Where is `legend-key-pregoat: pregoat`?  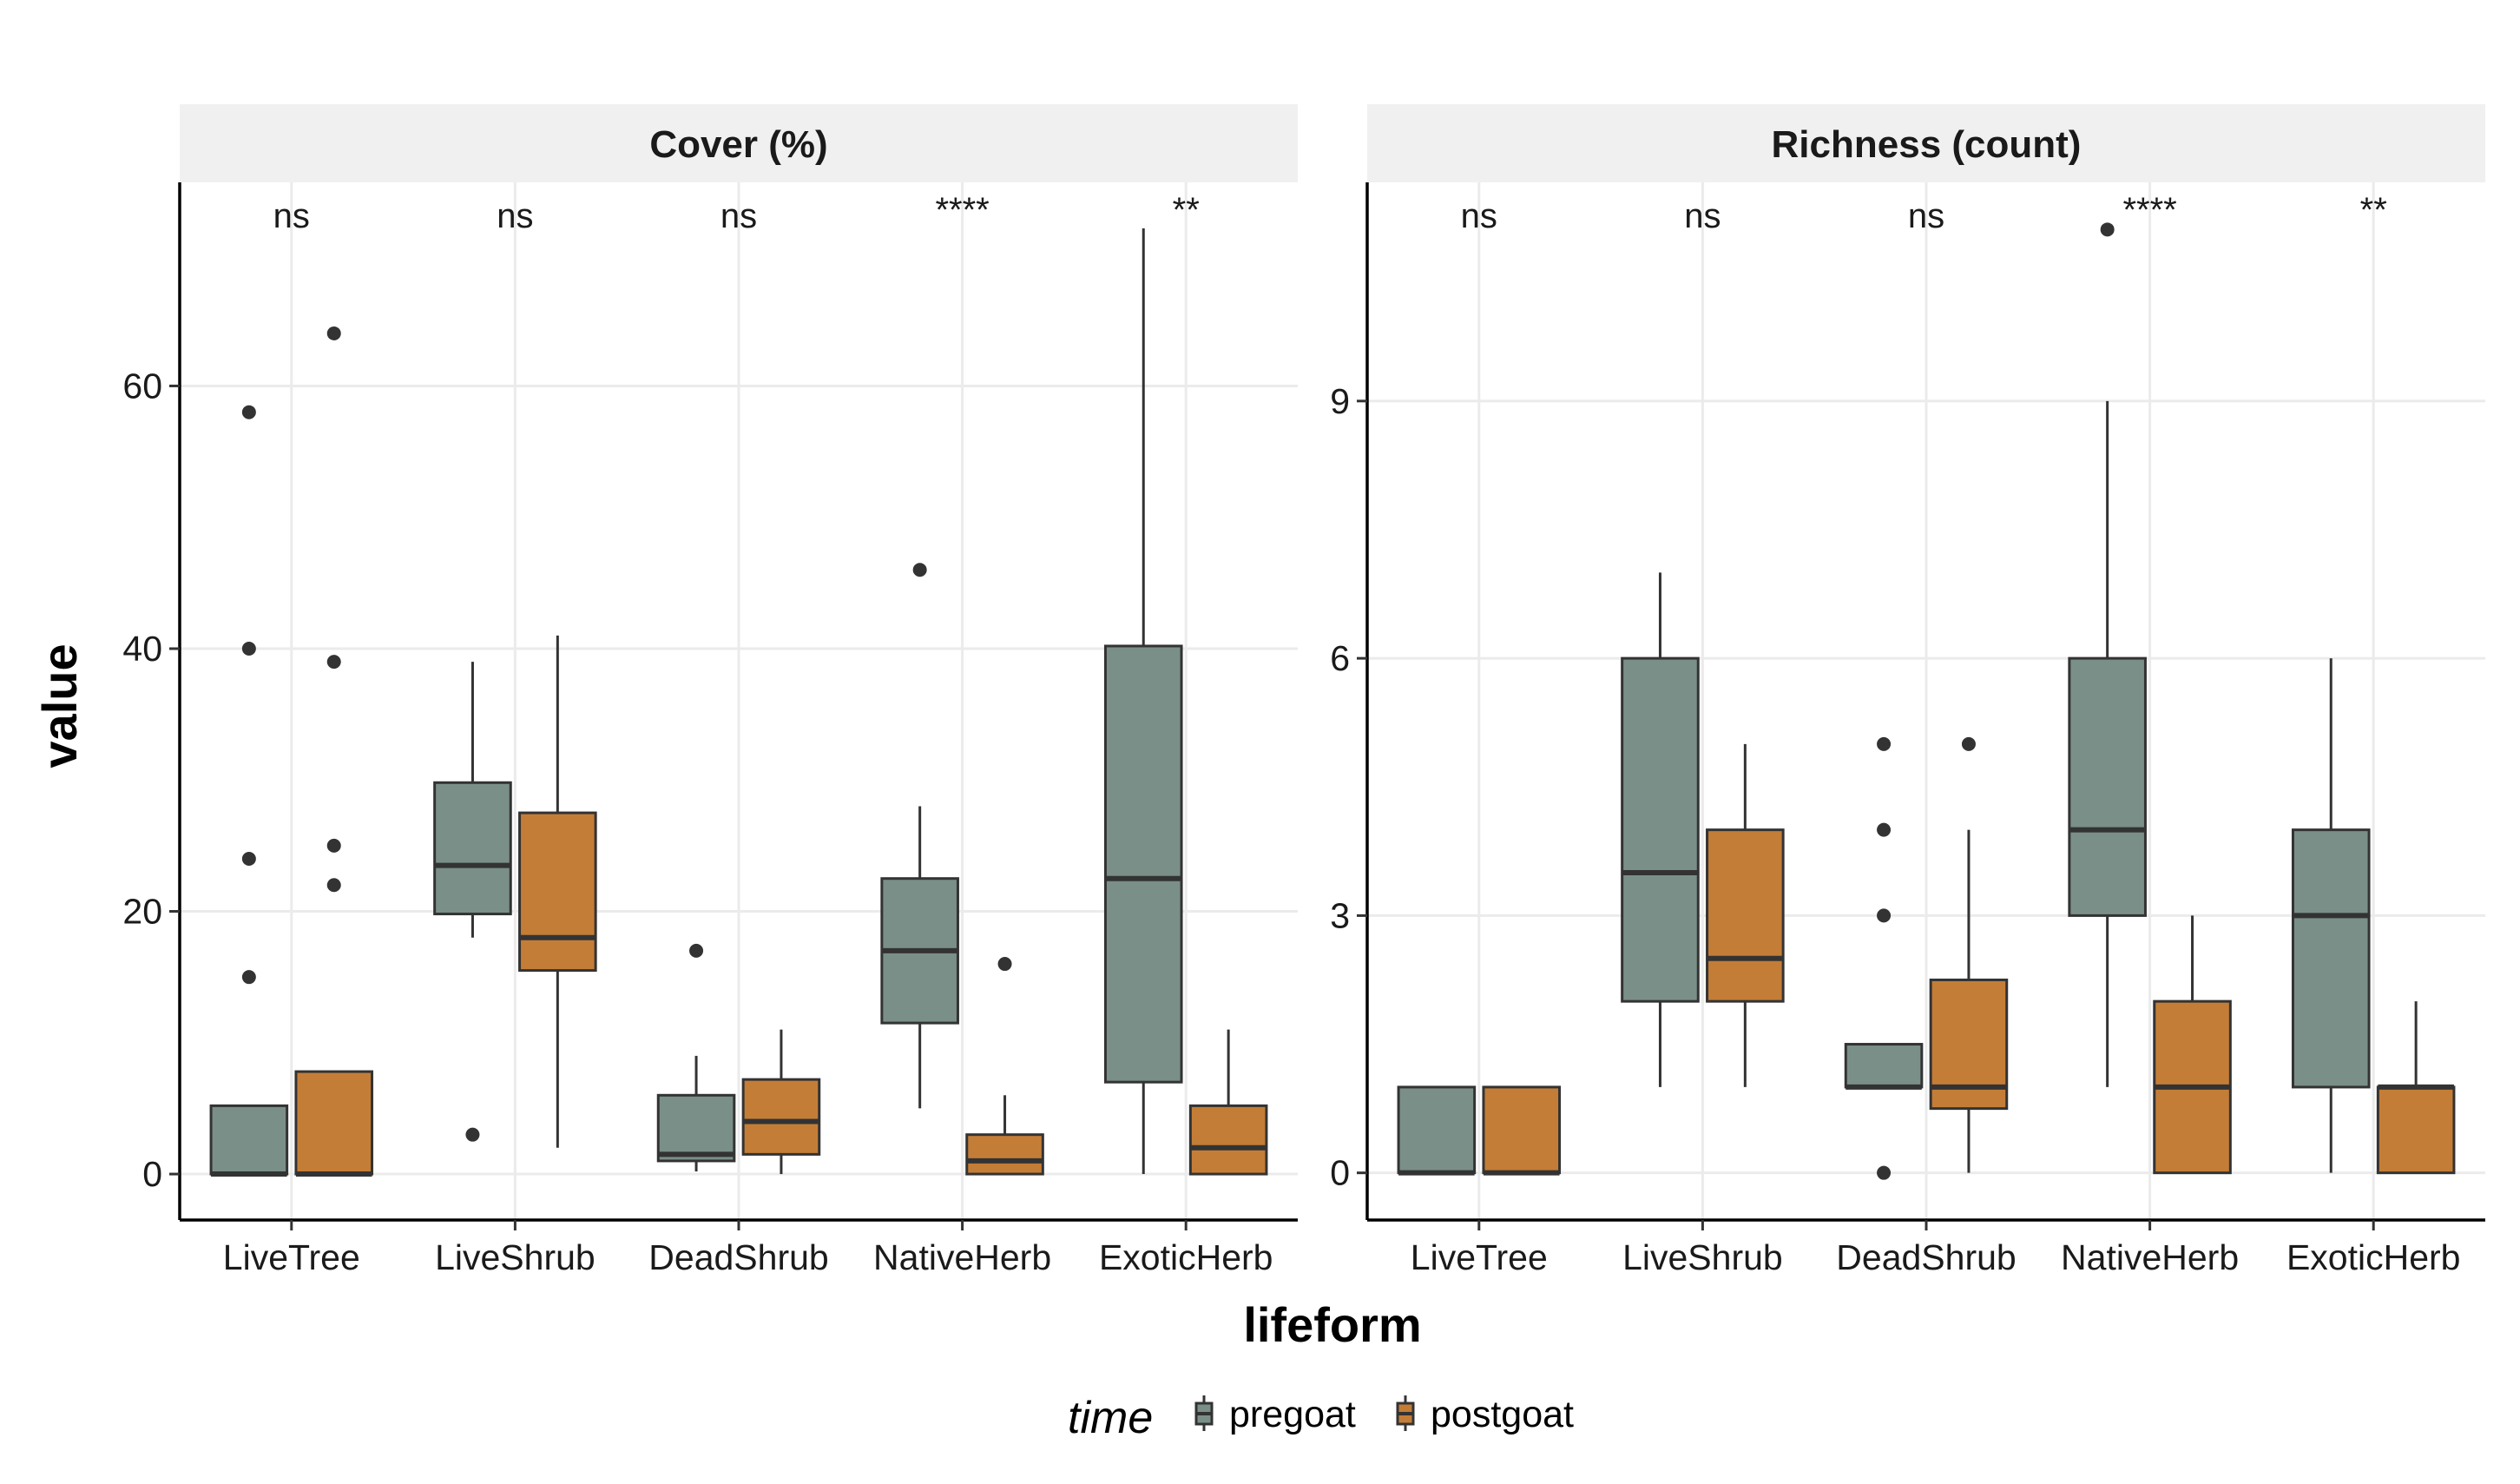
legend-key-pregoat: pregoat is located at coordinates (1275, 1414).